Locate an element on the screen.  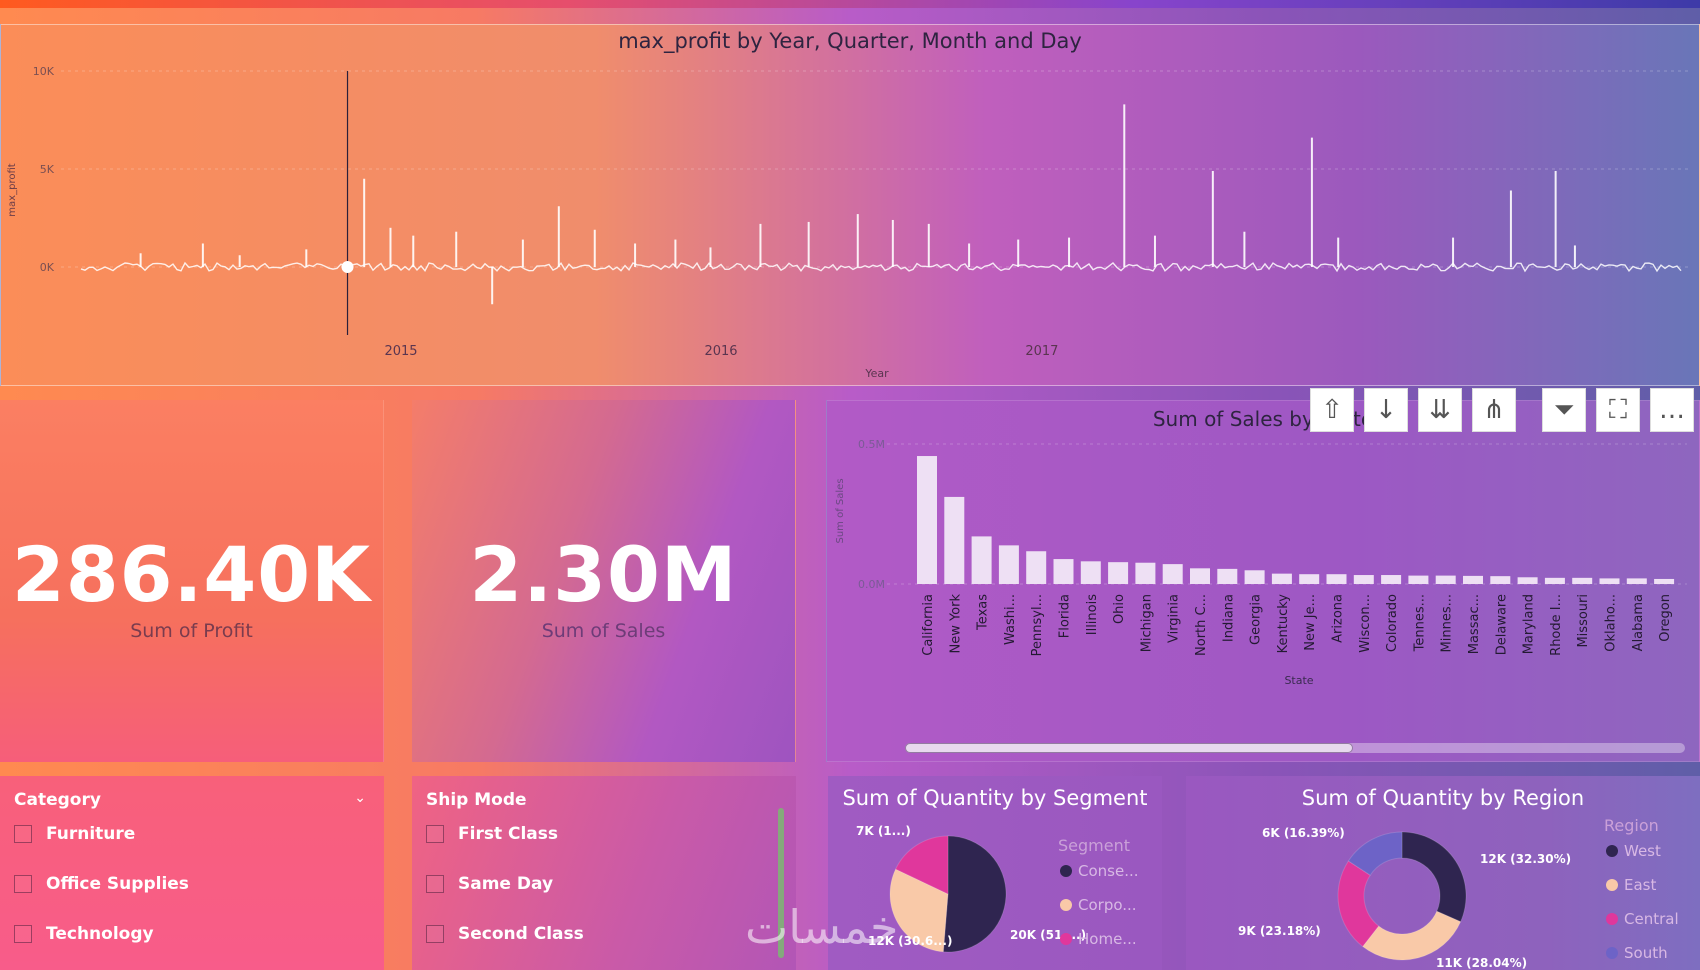
slicer-item-label: Office Supplies is located at coordinates (117, 884).